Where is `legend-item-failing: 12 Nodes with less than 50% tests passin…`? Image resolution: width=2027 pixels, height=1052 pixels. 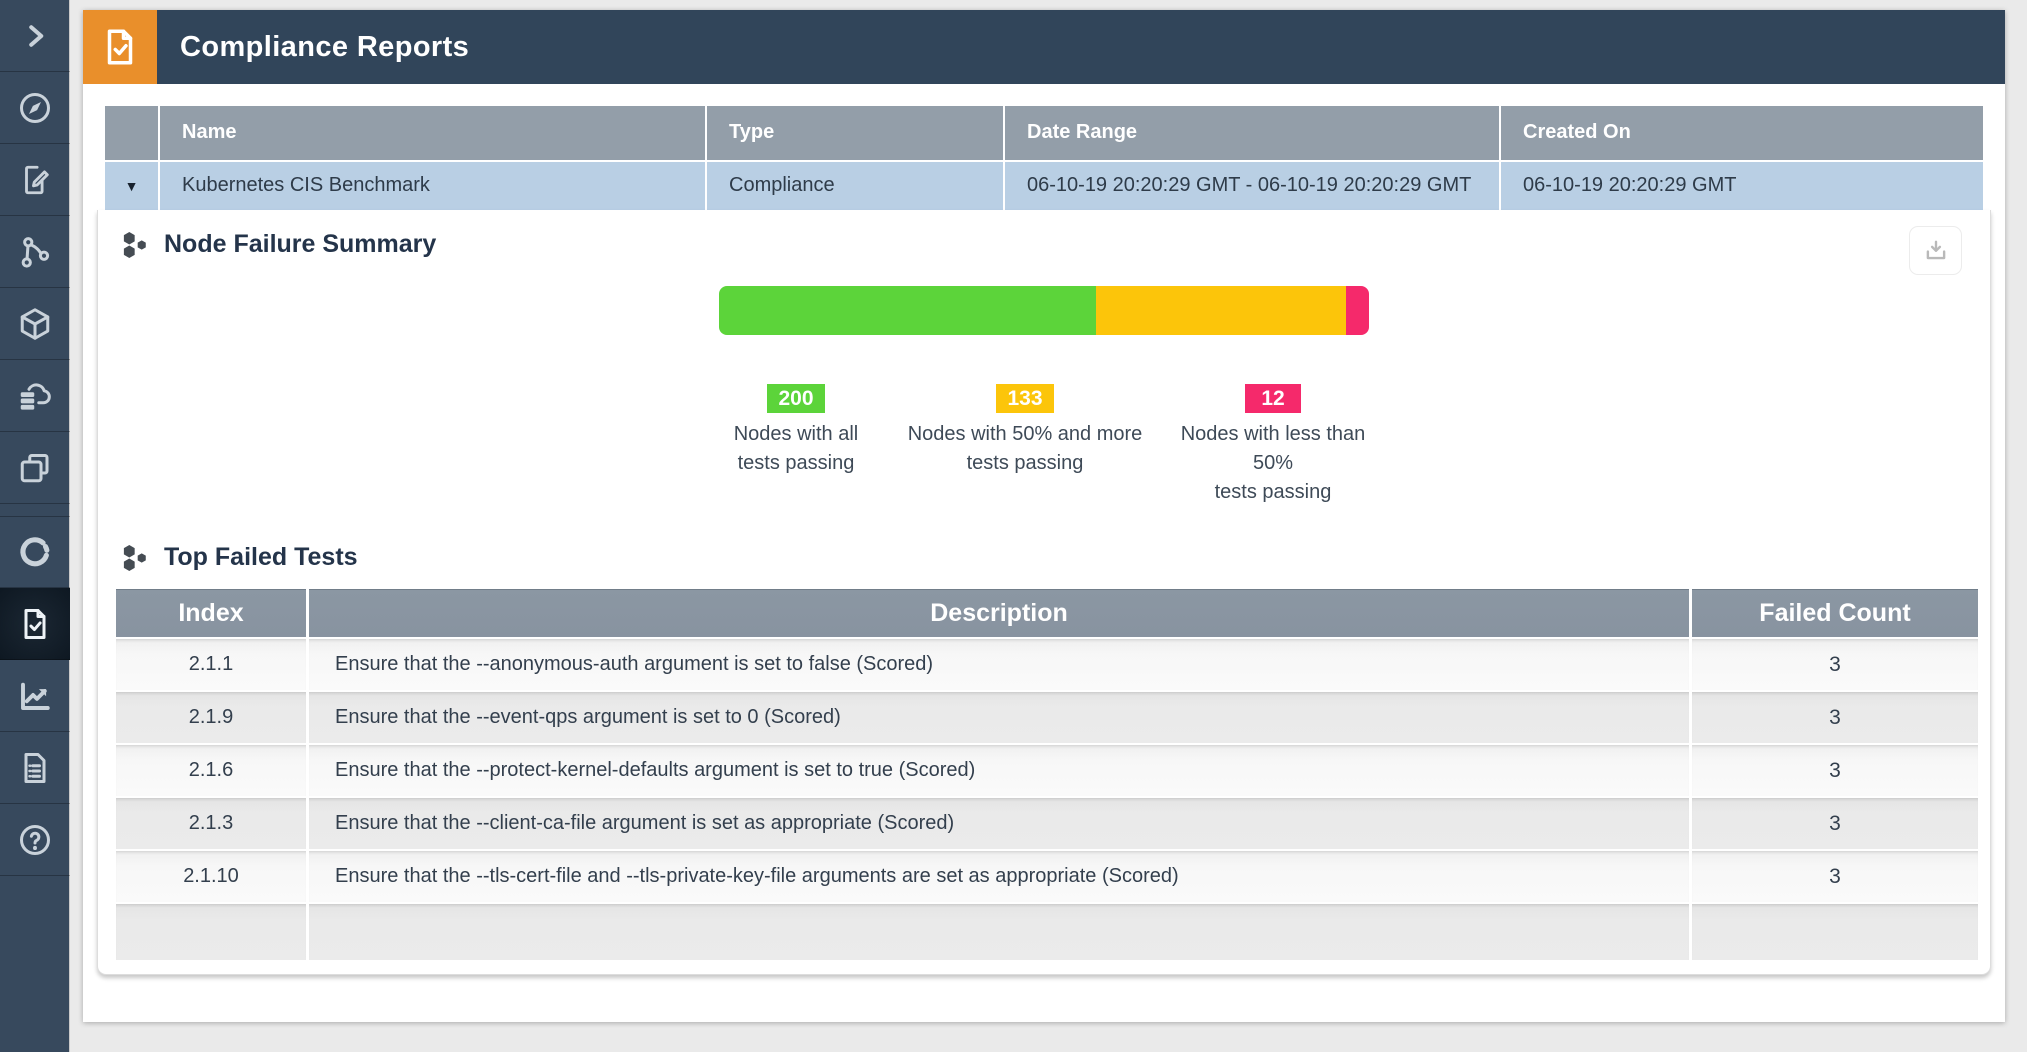 legend-item-failing: 12 Nodes with less than 50% tests passin… is located at coordinates (1273, 445).